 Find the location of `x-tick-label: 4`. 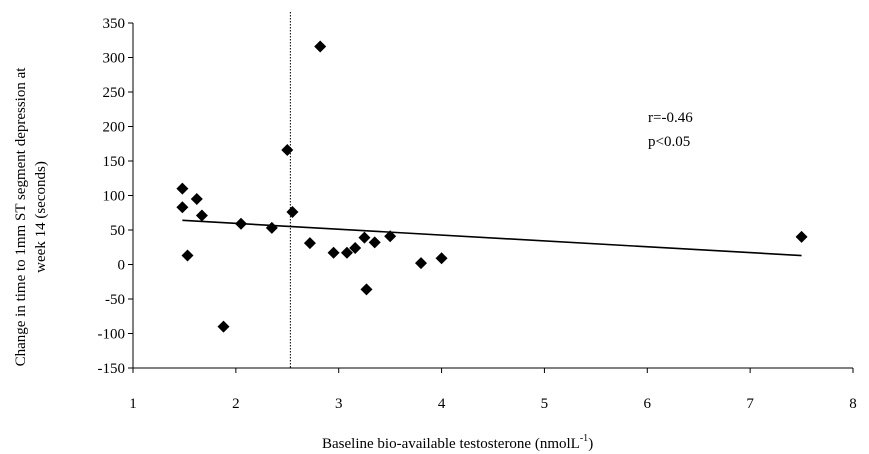

x-tick-label: 4 is located at coordinates (442, 404).